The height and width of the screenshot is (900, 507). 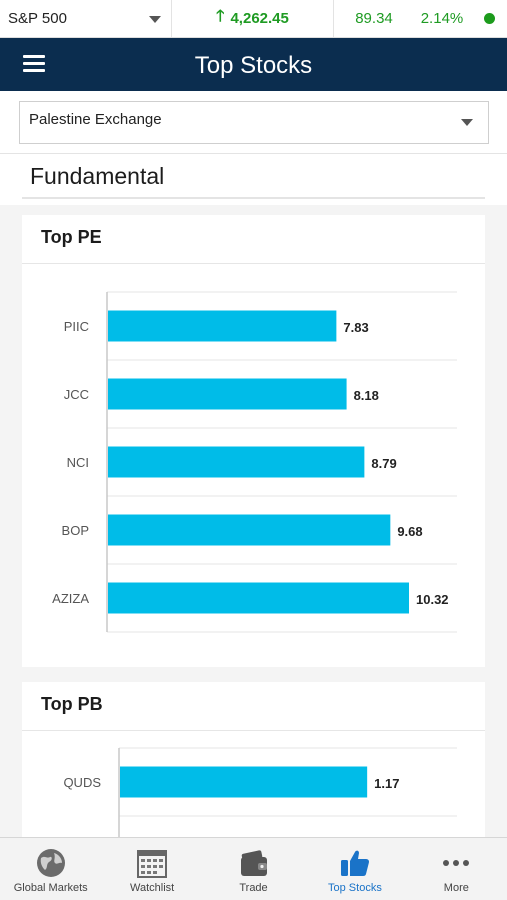 I want to click on nav-label: Top Stocks, so click(x=355, y=888).